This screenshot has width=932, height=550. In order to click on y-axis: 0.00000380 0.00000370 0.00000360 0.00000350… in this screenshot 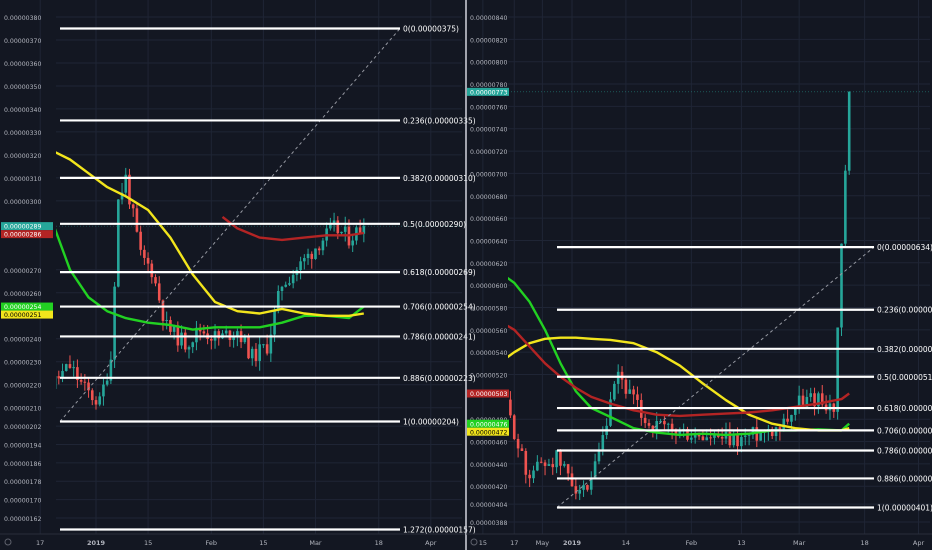, I will do `click(22, 269)`.